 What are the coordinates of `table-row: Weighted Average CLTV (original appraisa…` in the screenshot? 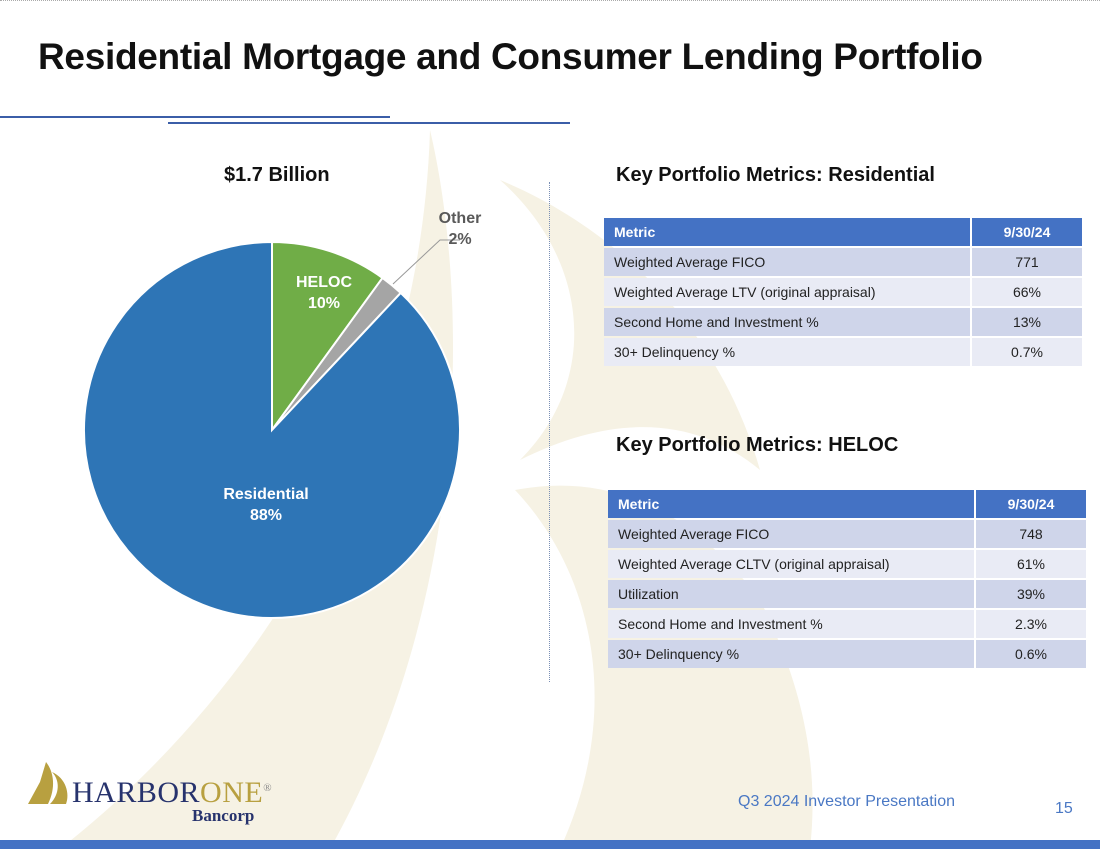 It's located at (847, 564).